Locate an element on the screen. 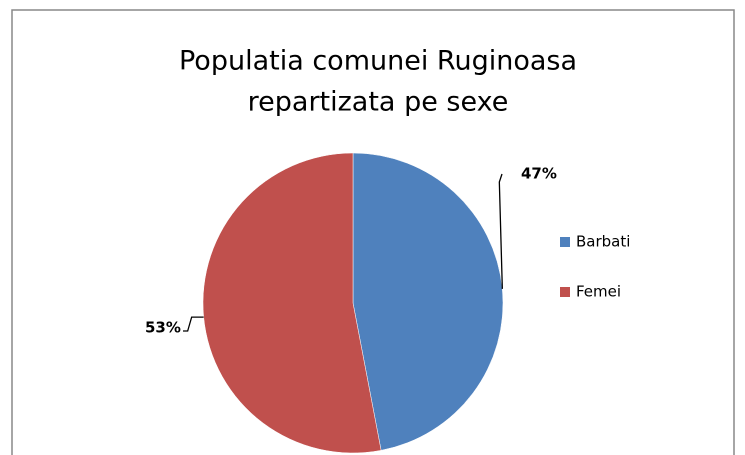 Image resolution: width=745 pixels, height=455 pixels. legend-label: Femei is located at coordinates (598, 292).